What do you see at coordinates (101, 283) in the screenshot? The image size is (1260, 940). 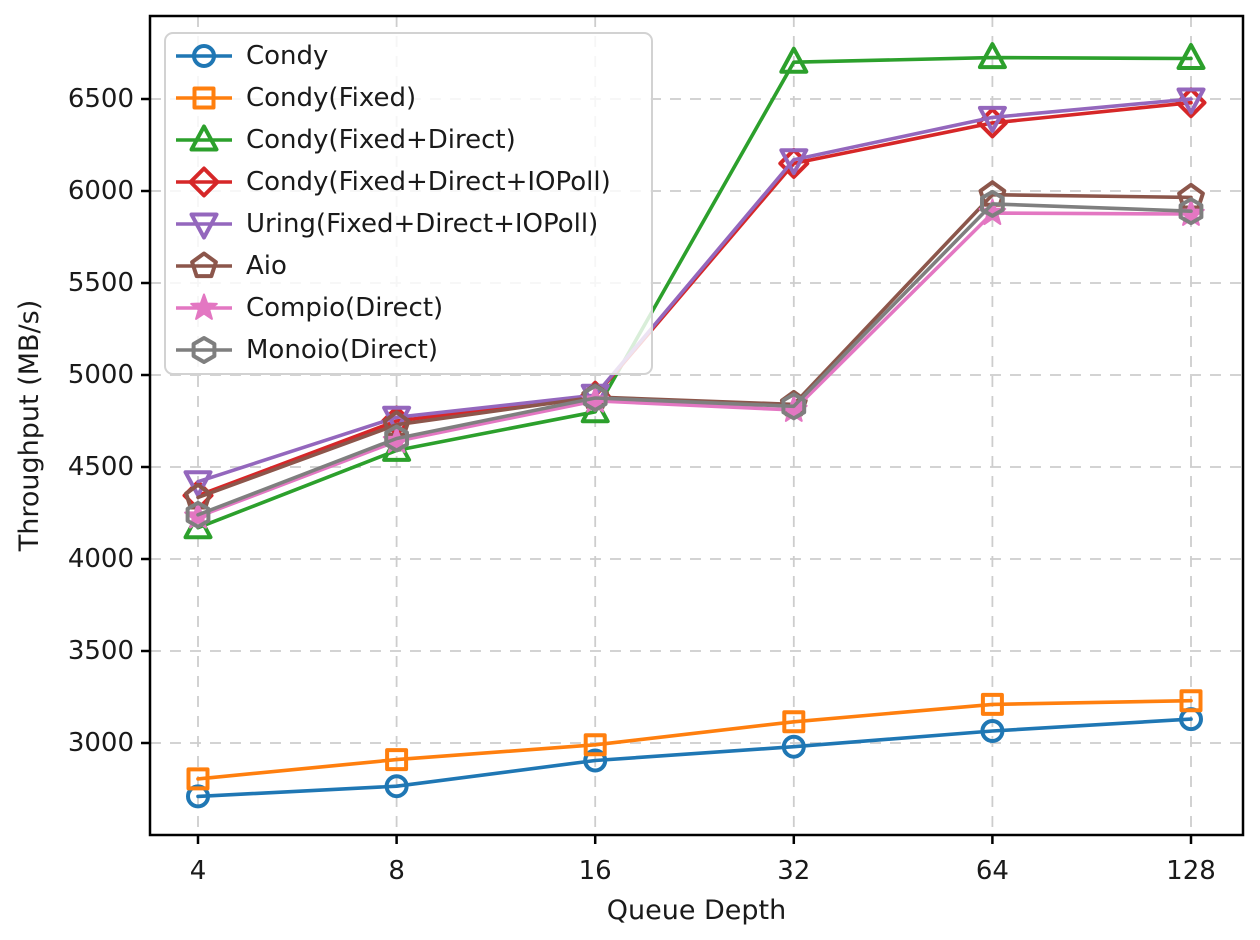 I see `y-tick-label-5500: 5500` at bounding box center [101, 283].